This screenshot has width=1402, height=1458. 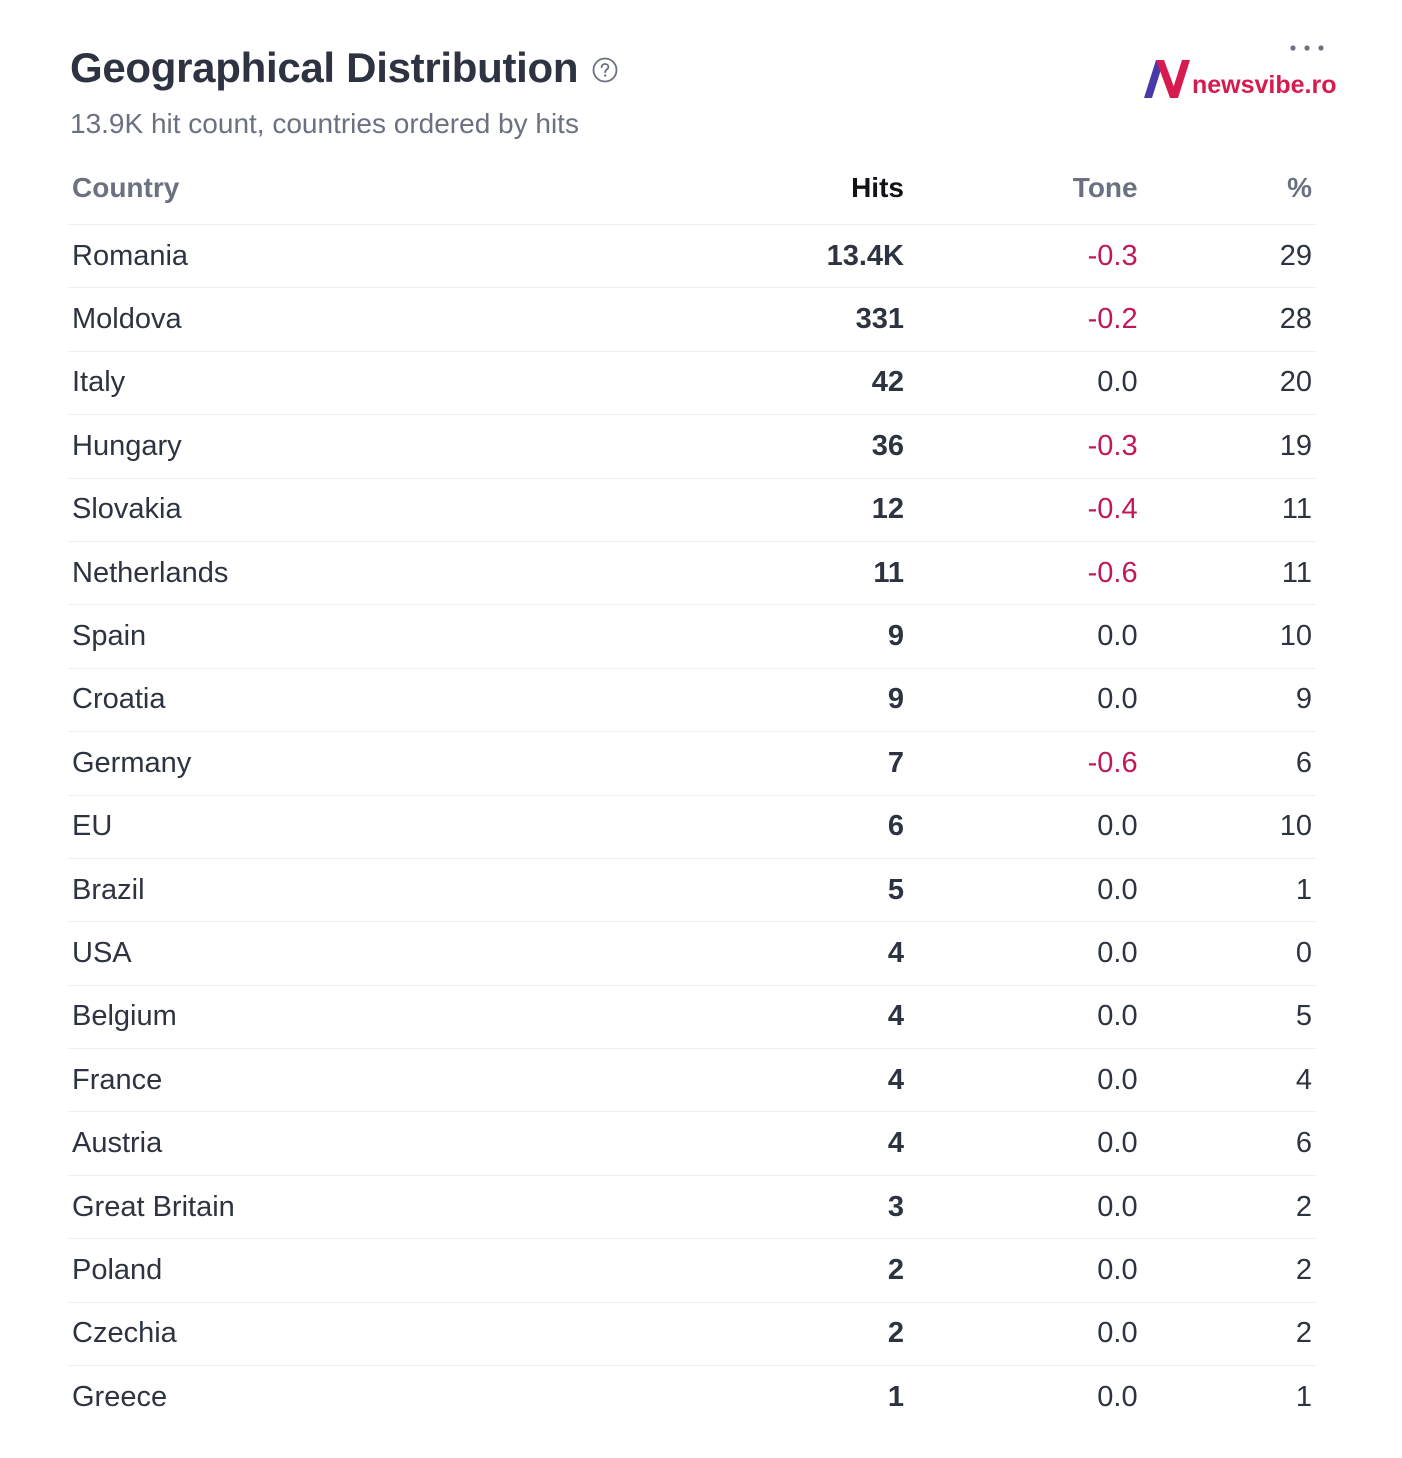 What do you see at coordinates (1228, 256) in the screenshot?
I see `percent-cell: 29` at bounding box center [1228, 256].